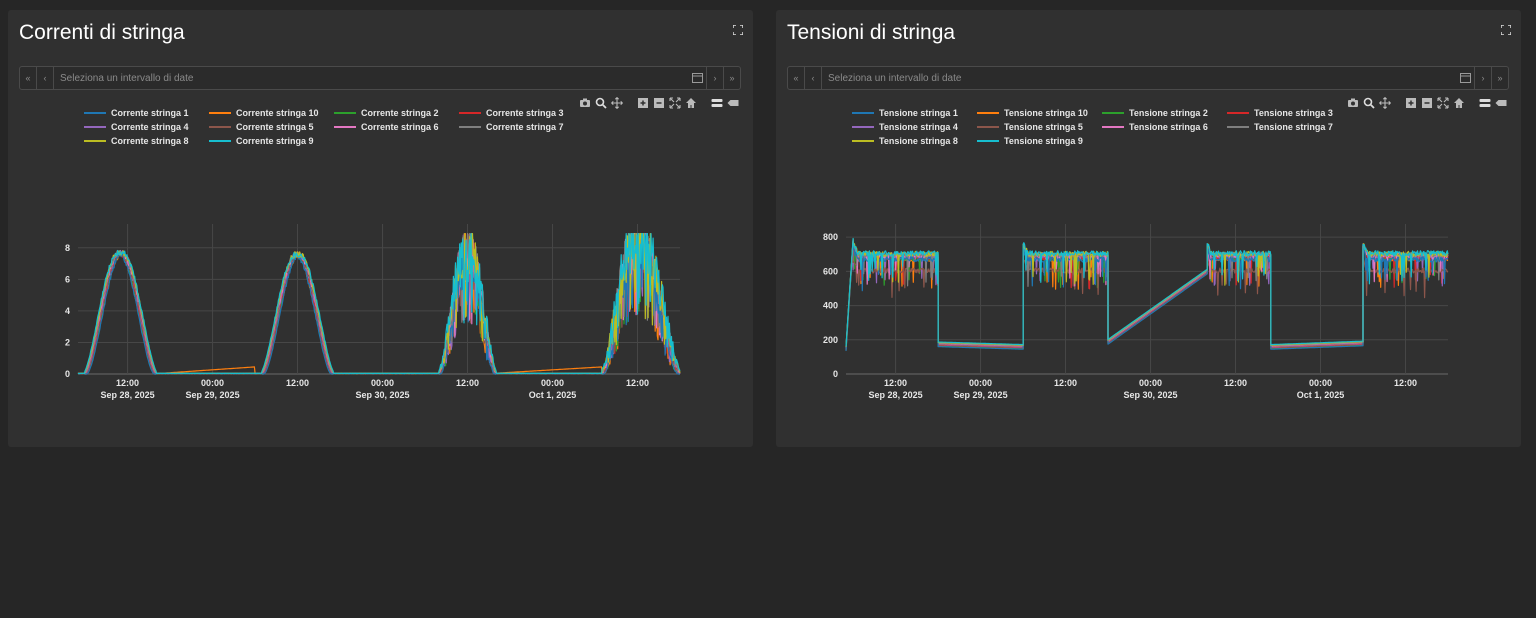 Image resolution: width=1536 pixels, height=618 pixels. I want to click on legend-item: Corrente stringa 2, so click(396, 113).